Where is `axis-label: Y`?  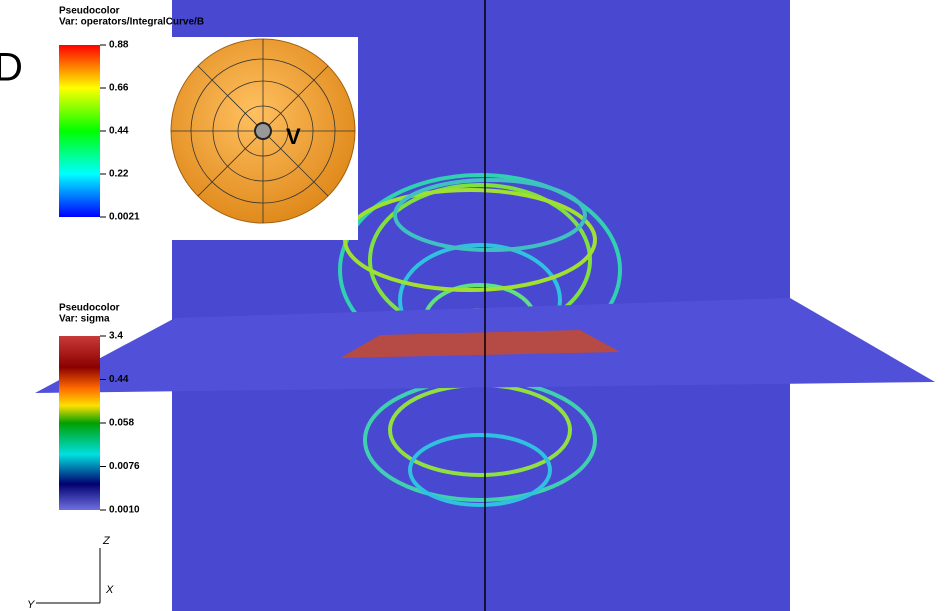
axis-label: Y is located at coordinates (31, 605).